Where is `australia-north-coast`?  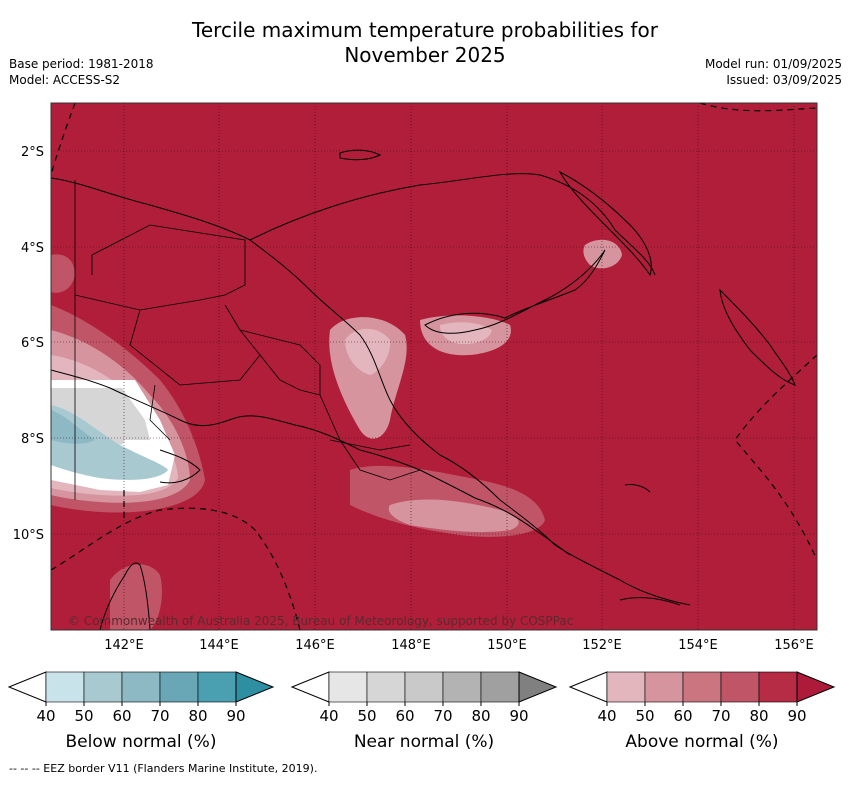 australia-north-coast is located at coordinates (125, 596).